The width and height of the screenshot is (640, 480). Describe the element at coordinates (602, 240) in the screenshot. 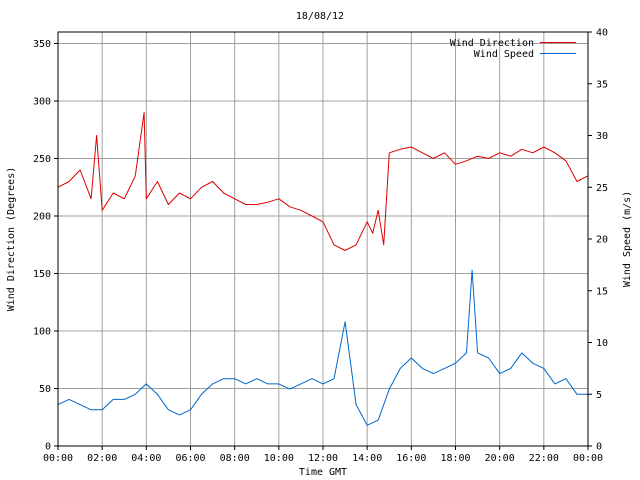

I see `y-right-tick-label: 20` at that location.